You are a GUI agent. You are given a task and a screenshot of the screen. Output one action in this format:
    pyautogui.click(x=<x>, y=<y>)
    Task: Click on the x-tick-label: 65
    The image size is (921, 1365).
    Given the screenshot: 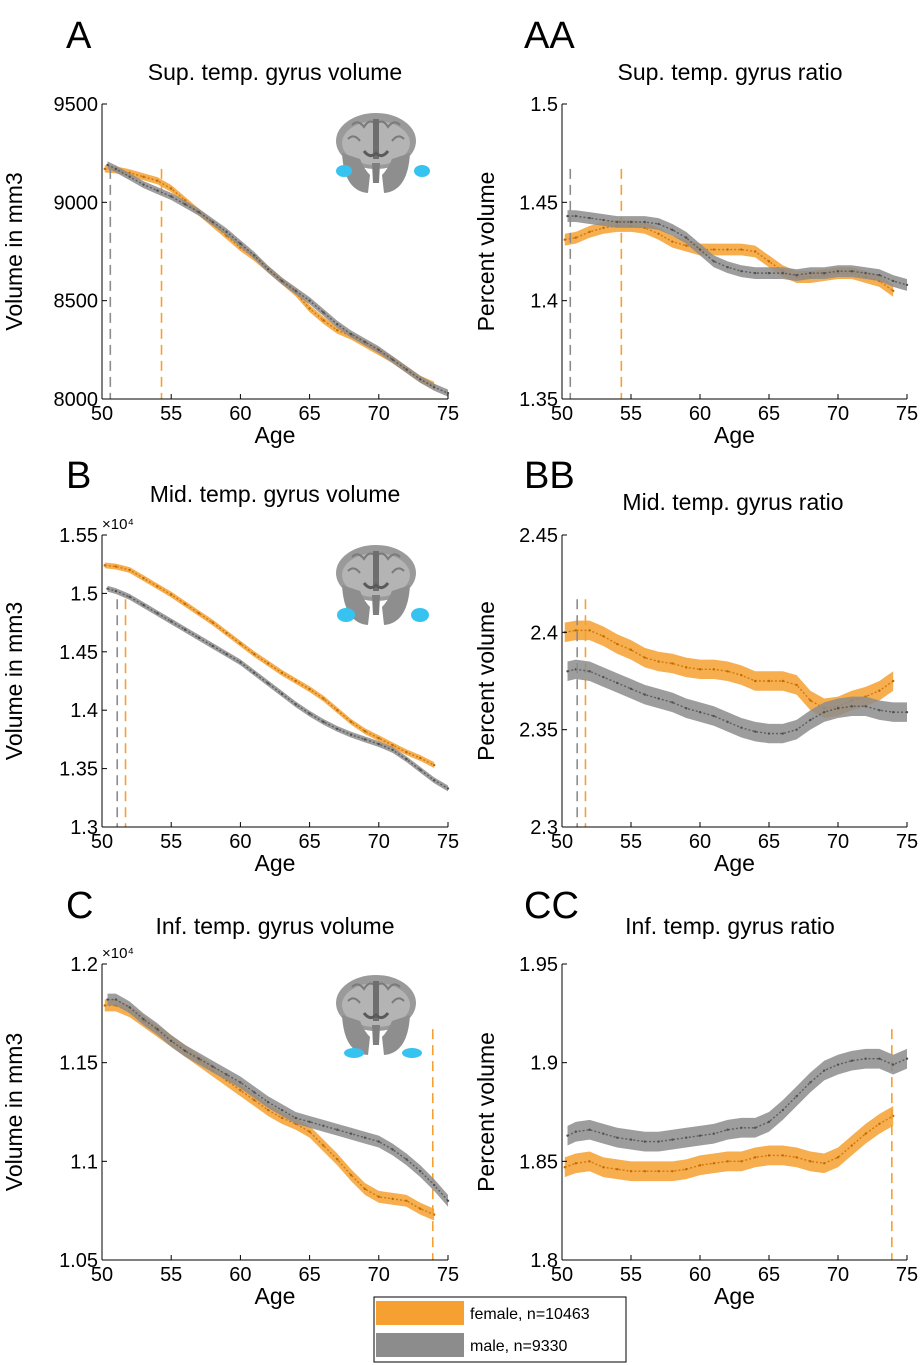 What is the action you would take?
    pyautogui.click(x=769, y=842)
    